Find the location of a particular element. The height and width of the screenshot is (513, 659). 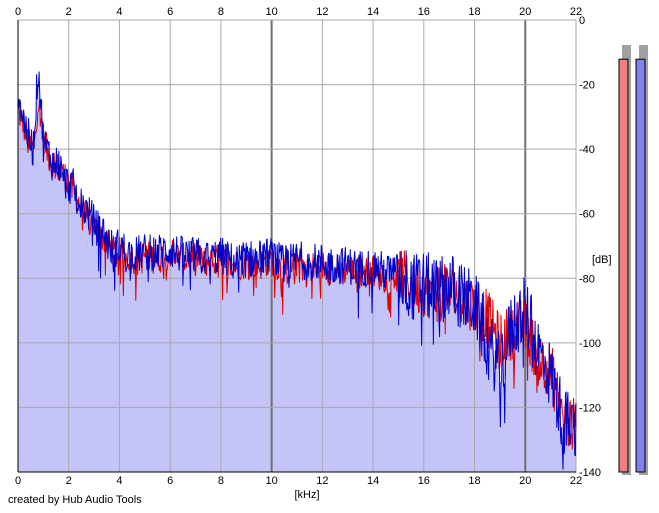

x-tick-label-bottom: 10 is located at coordinates (272, 481).